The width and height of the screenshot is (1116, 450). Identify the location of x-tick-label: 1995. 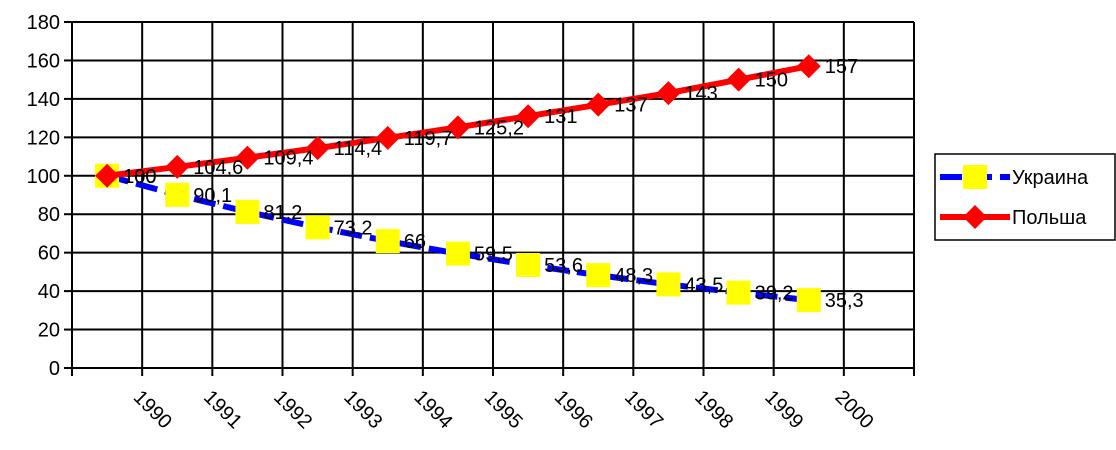
(503, 409).